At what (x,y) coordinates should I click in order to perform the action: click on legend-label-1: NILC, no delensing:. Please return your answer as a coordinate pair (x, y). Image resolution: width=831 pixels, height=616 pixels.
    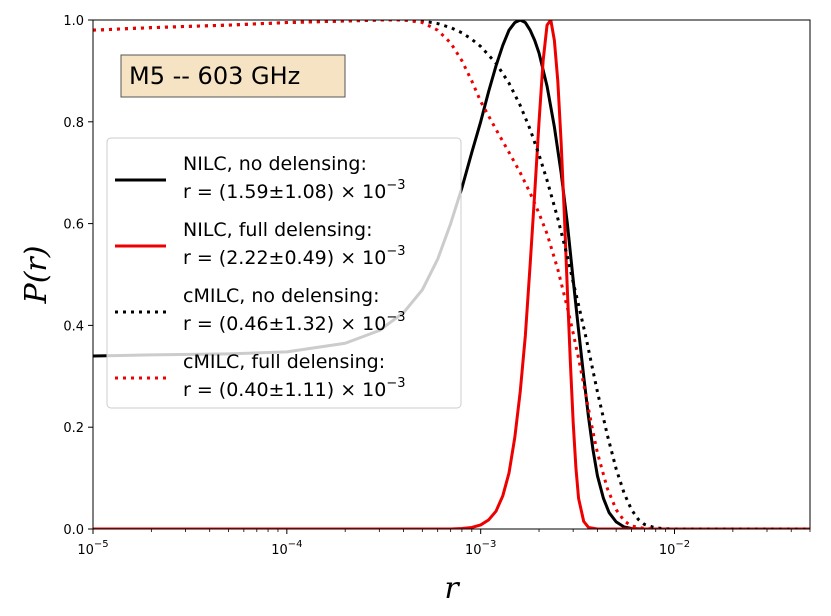
    Looking at the image, I should click on (275, 164).